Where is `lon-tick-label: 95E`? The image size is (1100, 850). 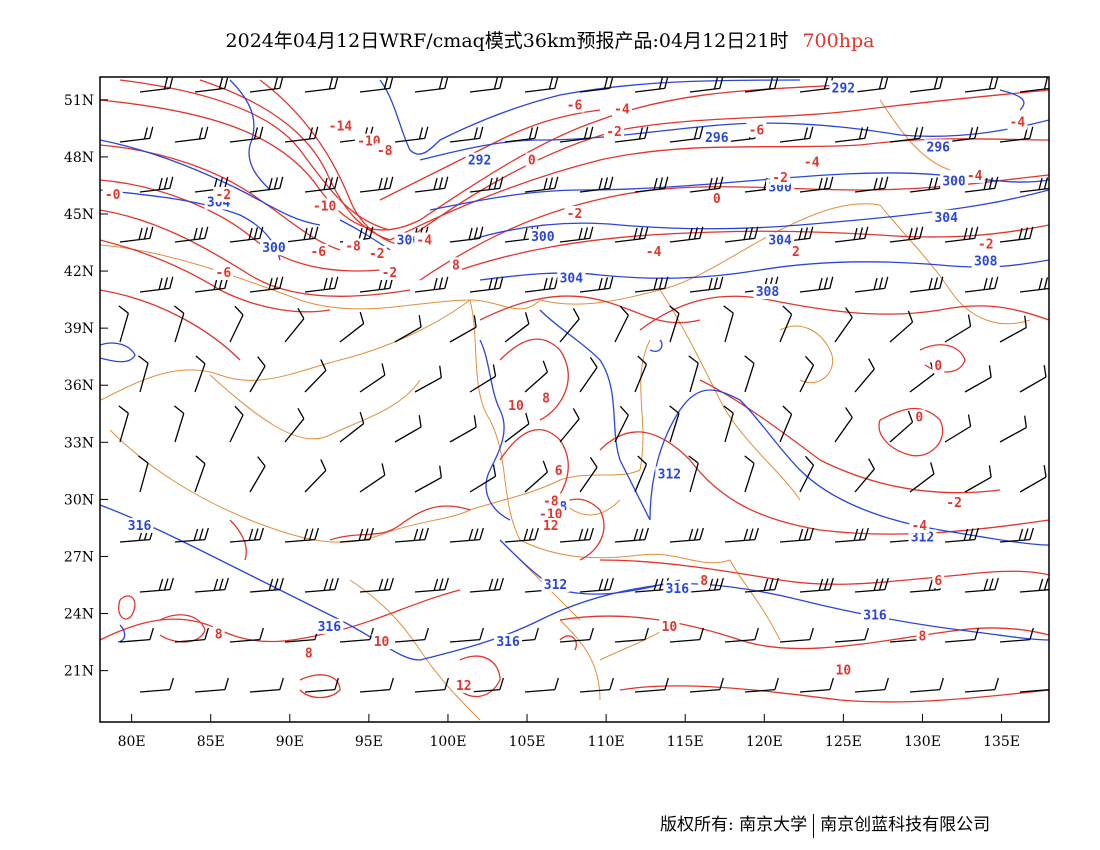 lon-tick-label: 95E is located at coordinates (369, 742).